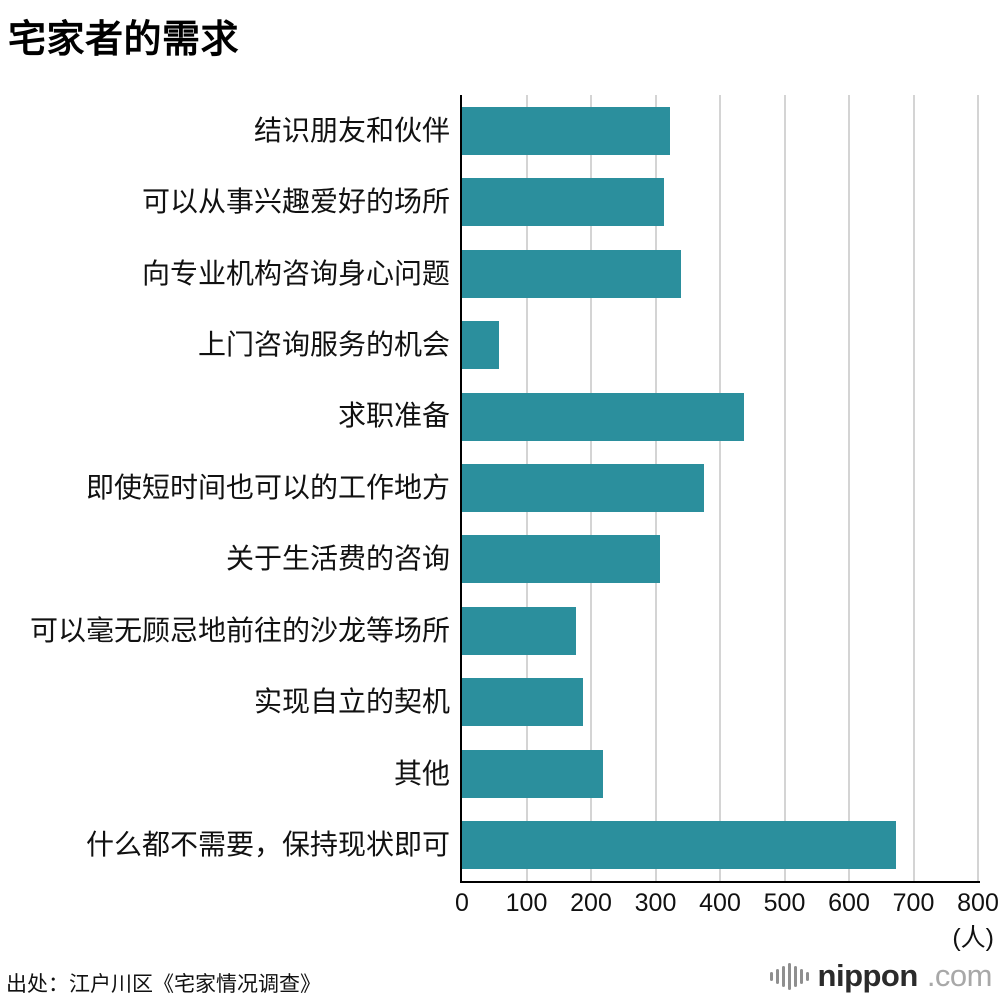 The image size is (1000, 1008). Describe the element at coordinates (351, 702) in the screenshot. I see `category-label: 实现自立的契机` at that location.